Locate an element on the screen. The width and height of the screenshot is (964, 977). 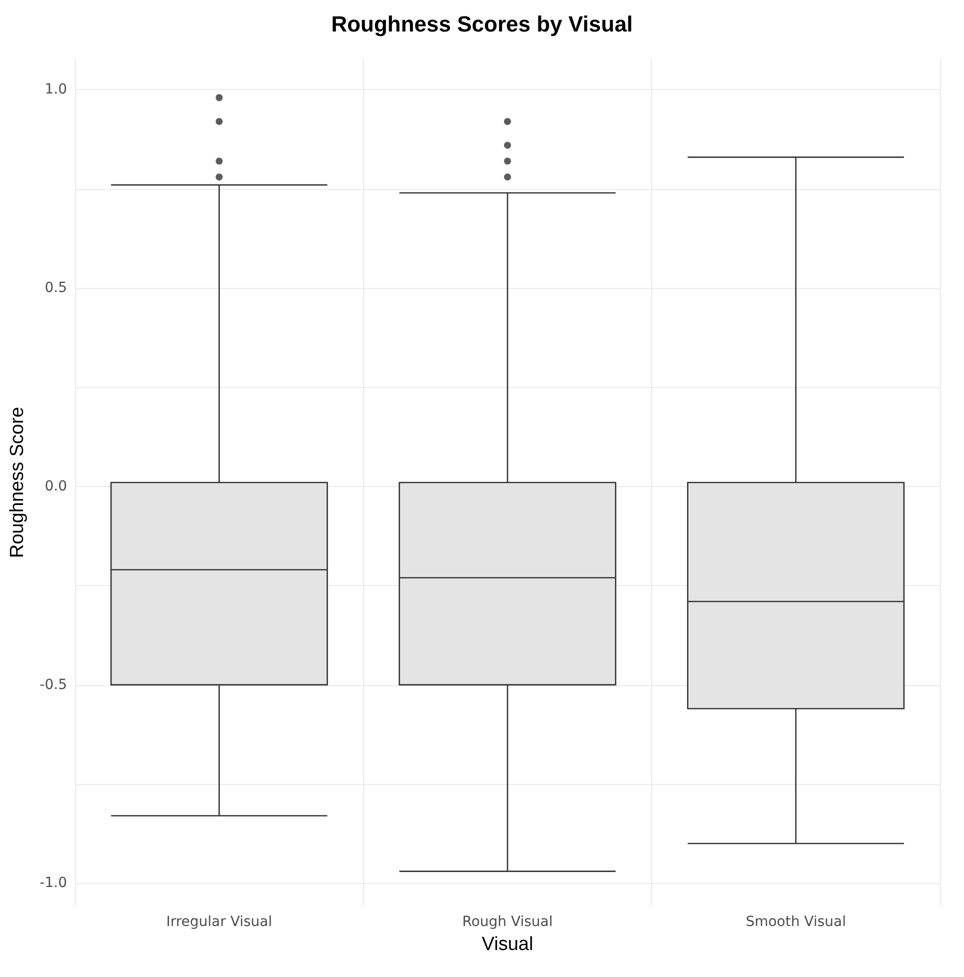
y-tick-label: 0.5 is located at coordinates (55, 288).